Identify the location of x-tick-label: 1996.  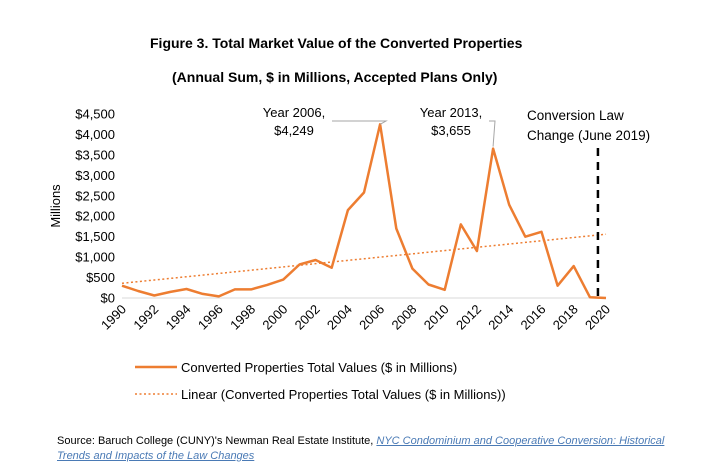
(210, 317).